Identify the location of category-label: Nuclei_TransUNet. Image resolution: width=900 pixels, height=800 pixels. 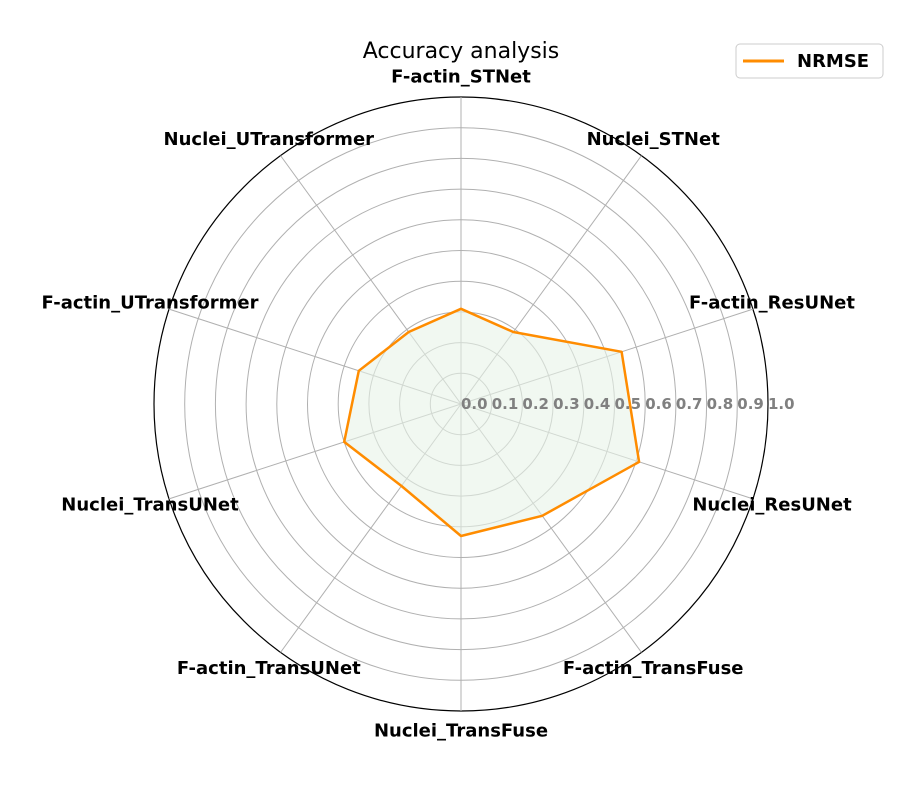
(150, 505).